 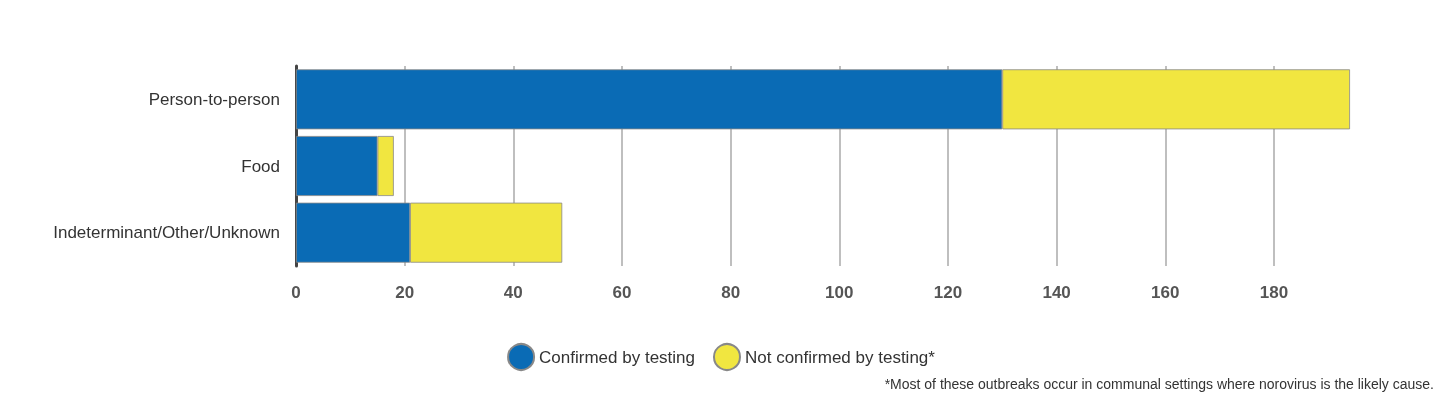 What do you see at coordinates (840, 357) in the screenshot?
I see `legend-label: Not confirmed by testing*` at bounding box center [840, 357].